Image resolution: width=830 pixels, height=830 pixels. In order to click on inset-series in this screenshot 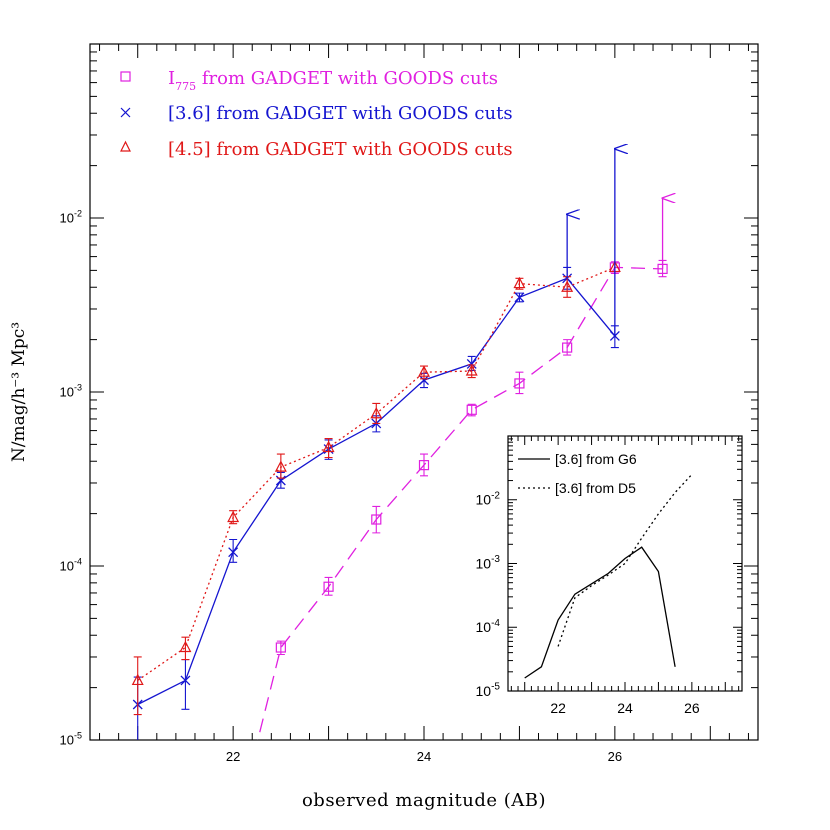, I will do `click(608, 576)`.